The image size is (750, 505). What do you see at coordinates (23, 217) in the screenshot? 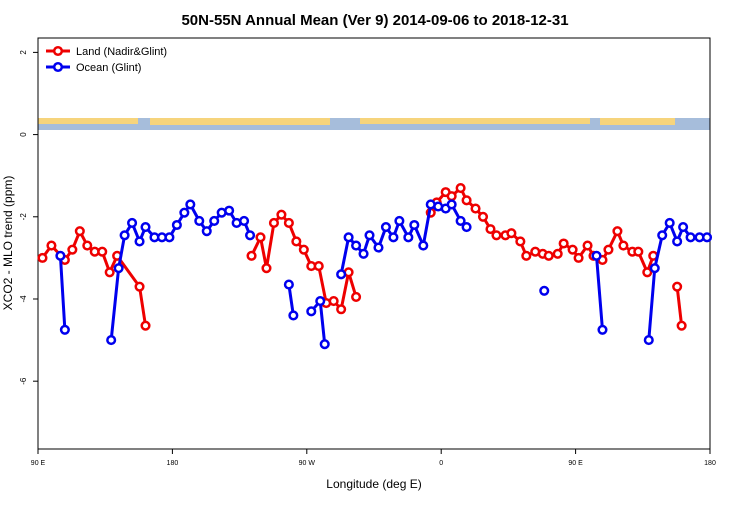
I see `y-tick-label: -2` at bounding box center [23, 217].